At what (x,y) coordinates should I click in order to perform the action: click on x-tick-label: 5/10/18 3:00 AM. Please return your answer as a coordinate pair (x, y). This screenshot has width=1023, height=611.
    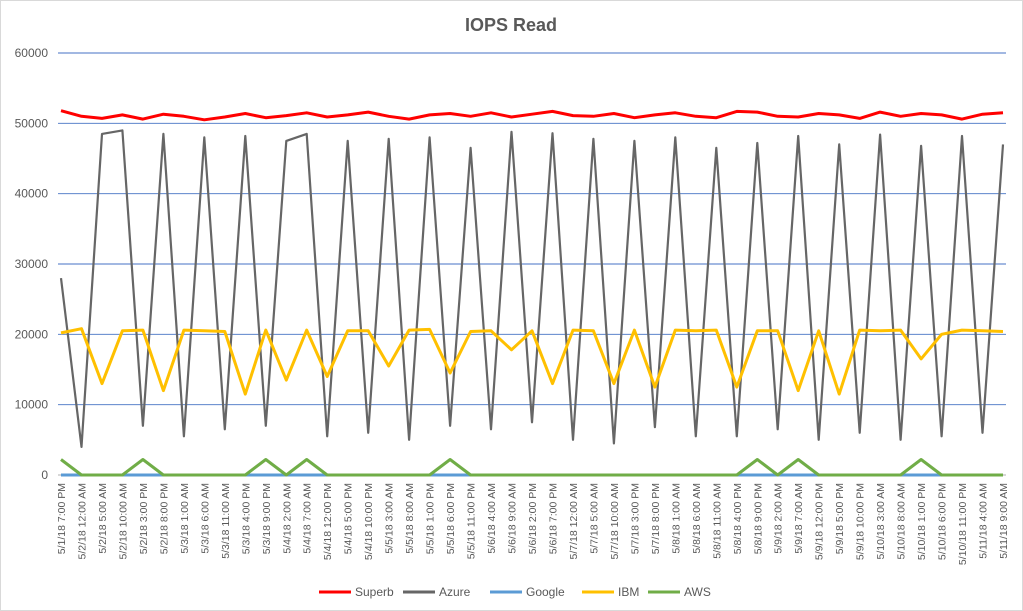
    Looking at the image, I should click on (881, 521).